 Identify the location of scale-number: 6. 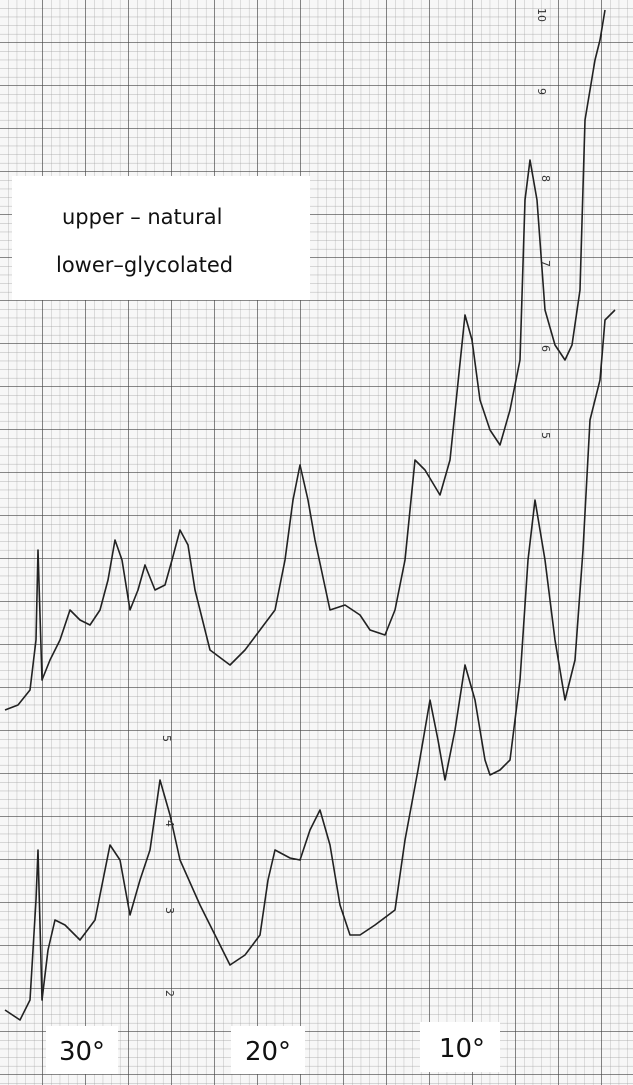
(545, 348).